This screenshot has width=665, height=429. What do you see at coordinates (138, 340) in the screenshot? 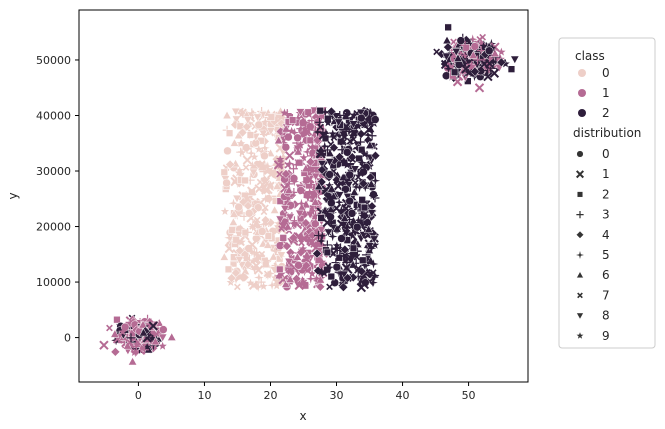
I see `cluster-bottom-left` at bounding box center [138, 340].